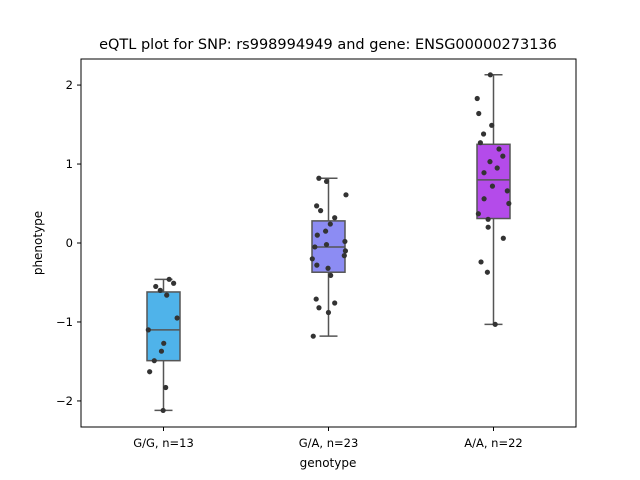 The width and height of the screenshot is (640, 480). What do you see at coordinates (329, 443) in the screenshot?
I see `x-tick-label: G/A, n=23` at bounding box center [329, 443].